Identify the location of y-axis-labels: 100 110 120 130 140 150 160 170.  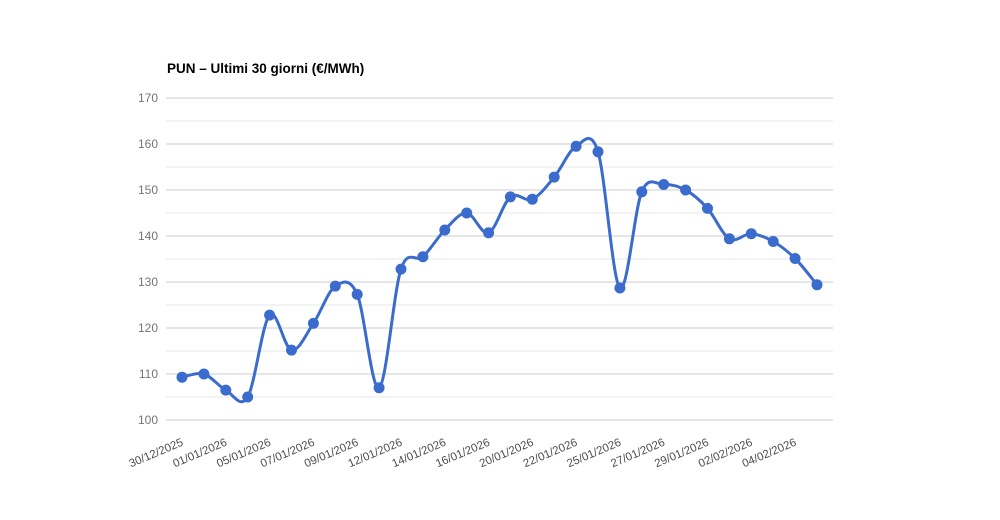
(148, 259).